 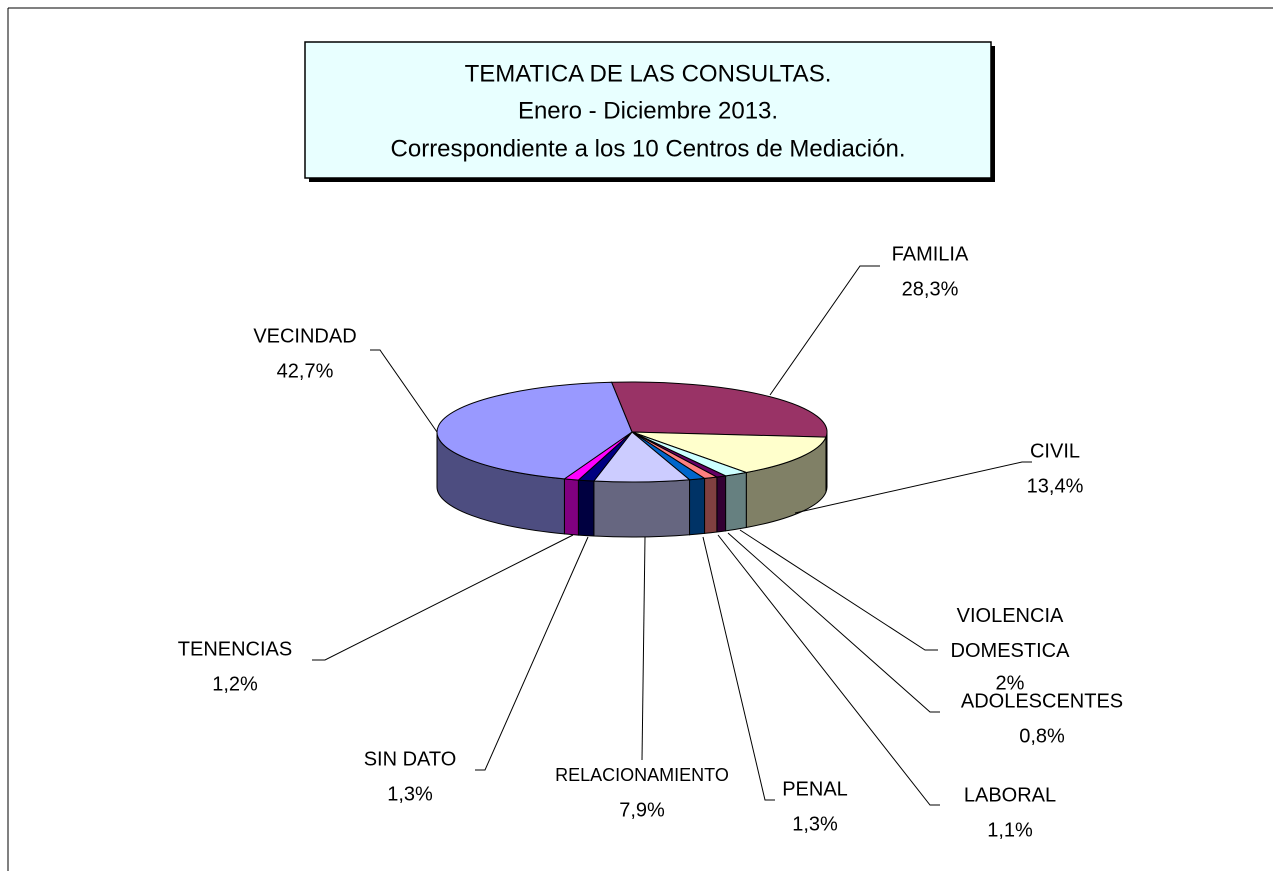 I want to click on value-label: 7,9%, so click(x=642, y=810).